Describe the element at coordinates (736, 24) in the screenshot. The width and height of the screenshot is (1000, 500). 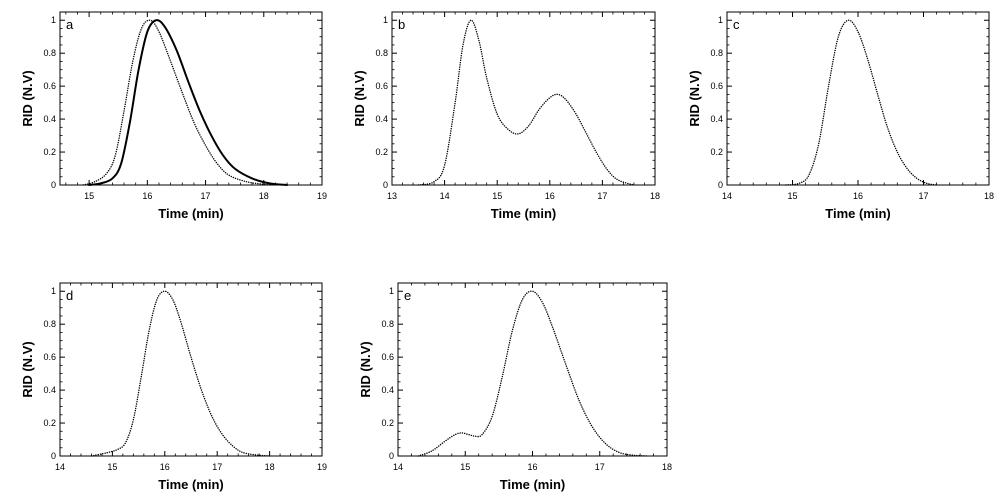
I see `panel-letter: c` at that location.